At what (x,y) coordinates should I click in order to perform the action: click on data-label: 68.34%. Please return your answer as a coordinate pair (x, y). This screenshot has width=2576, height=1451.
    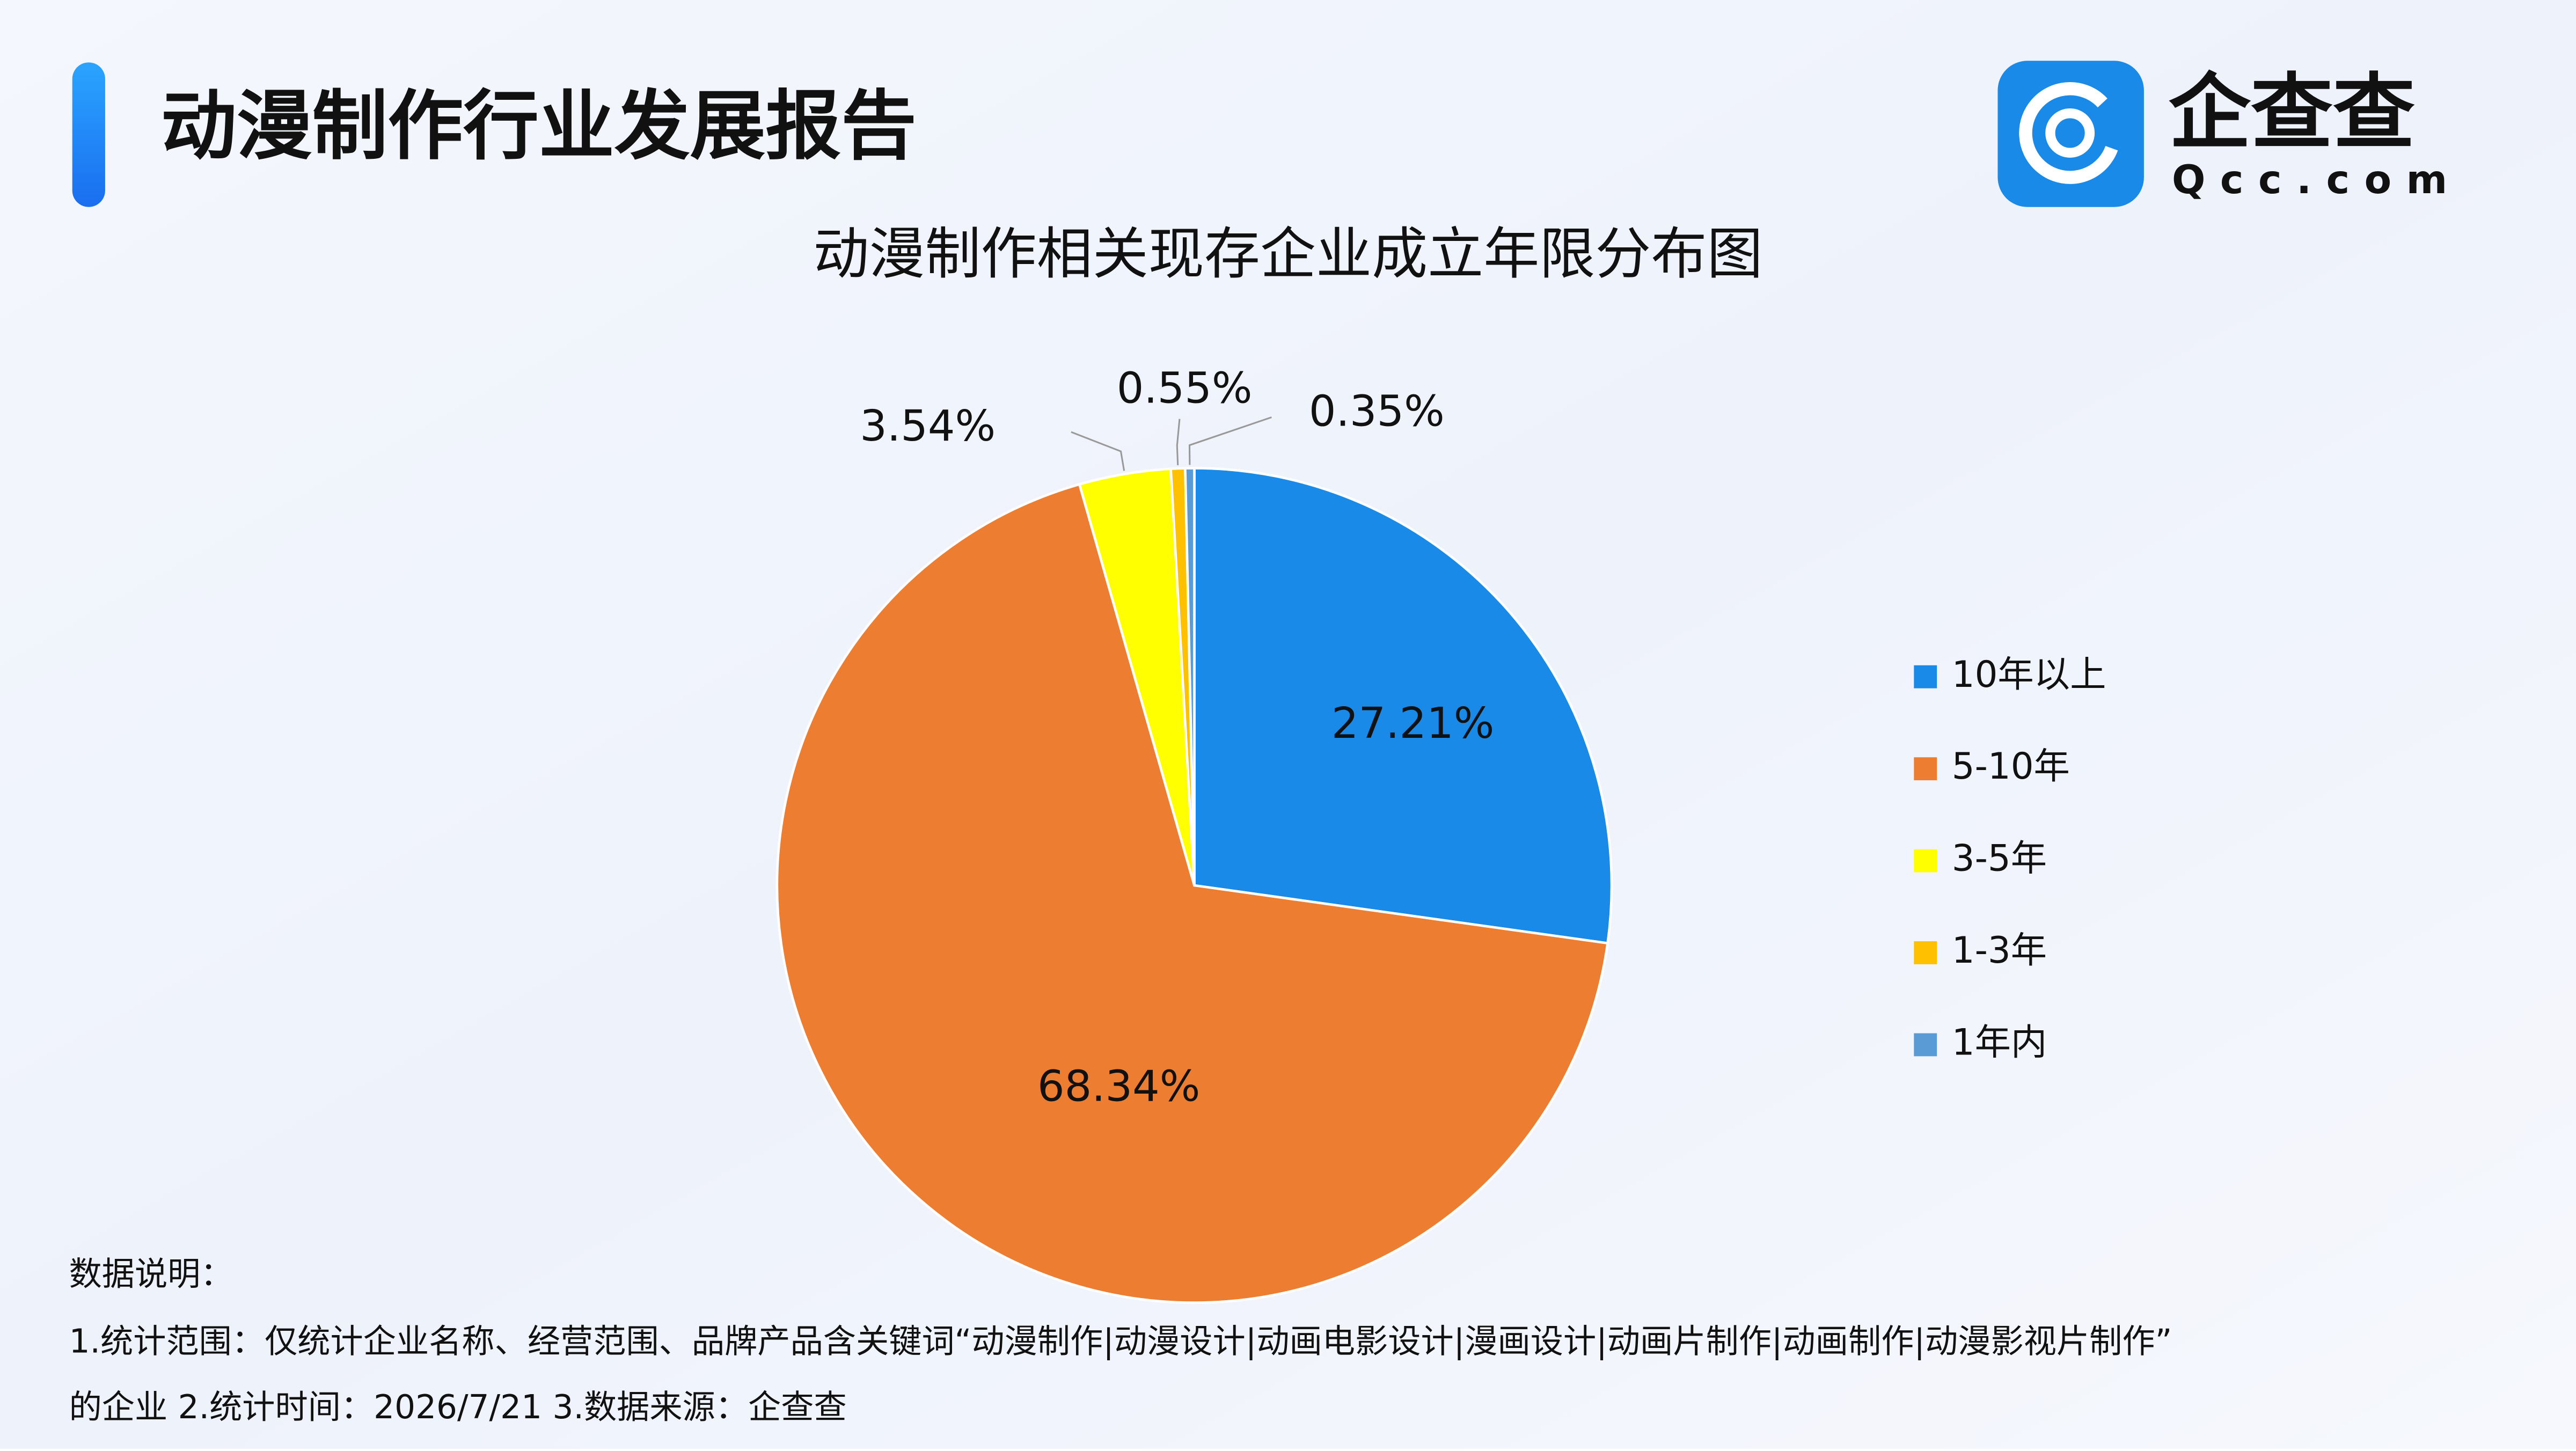
    Looking at the image, I should click on (1118, 1086).